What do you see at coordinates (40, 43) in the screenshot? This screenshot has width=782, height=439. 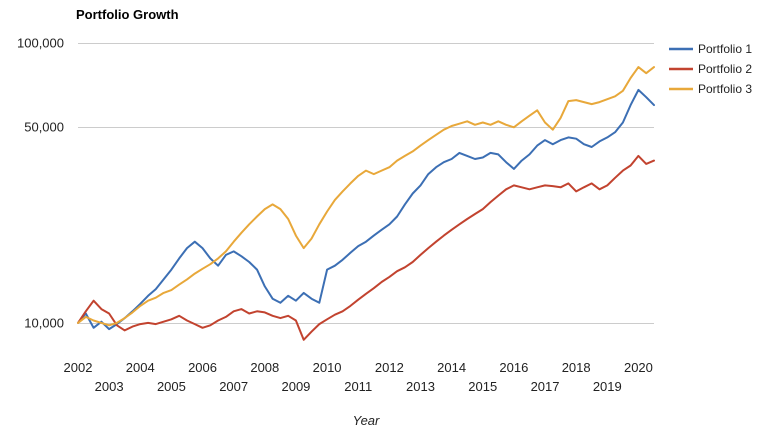 I see `y-tick-label: 100,000` at bounding box center [40, 43].